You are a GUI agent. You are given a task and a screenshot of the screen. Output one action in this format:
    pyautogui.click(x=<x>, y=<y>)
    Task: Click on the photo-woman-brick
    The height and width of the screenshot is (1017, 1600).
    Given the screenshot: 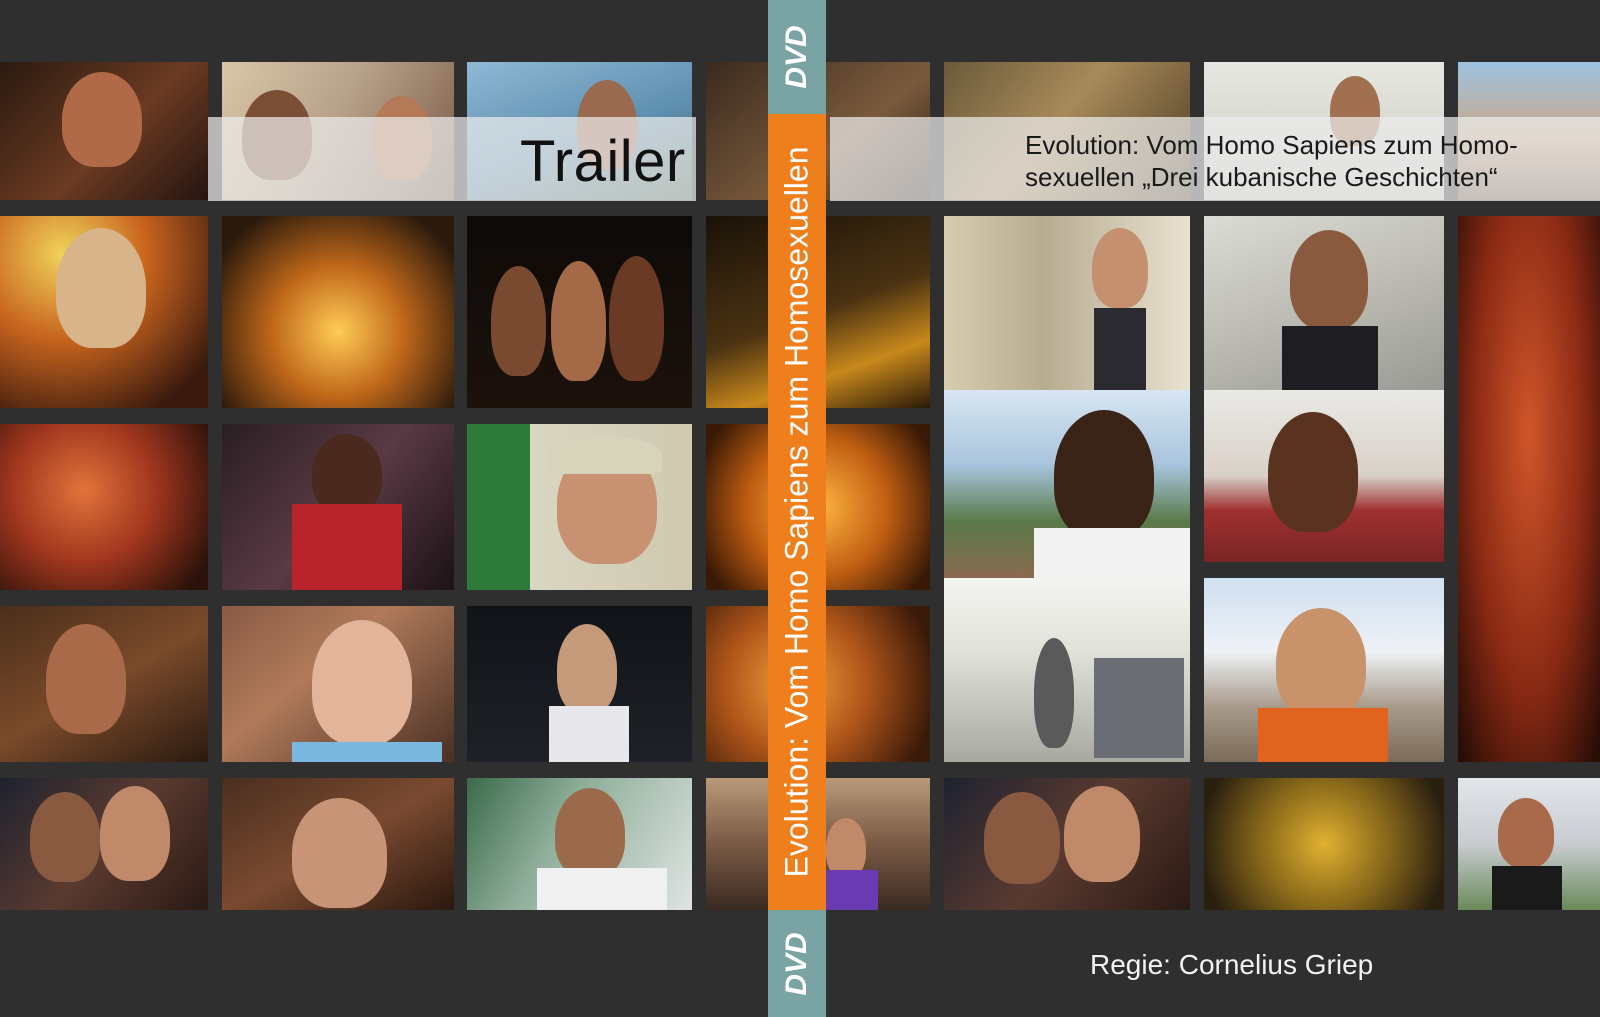 What is the action you would take?
    pyautogui.click(x=338, y=844)
    